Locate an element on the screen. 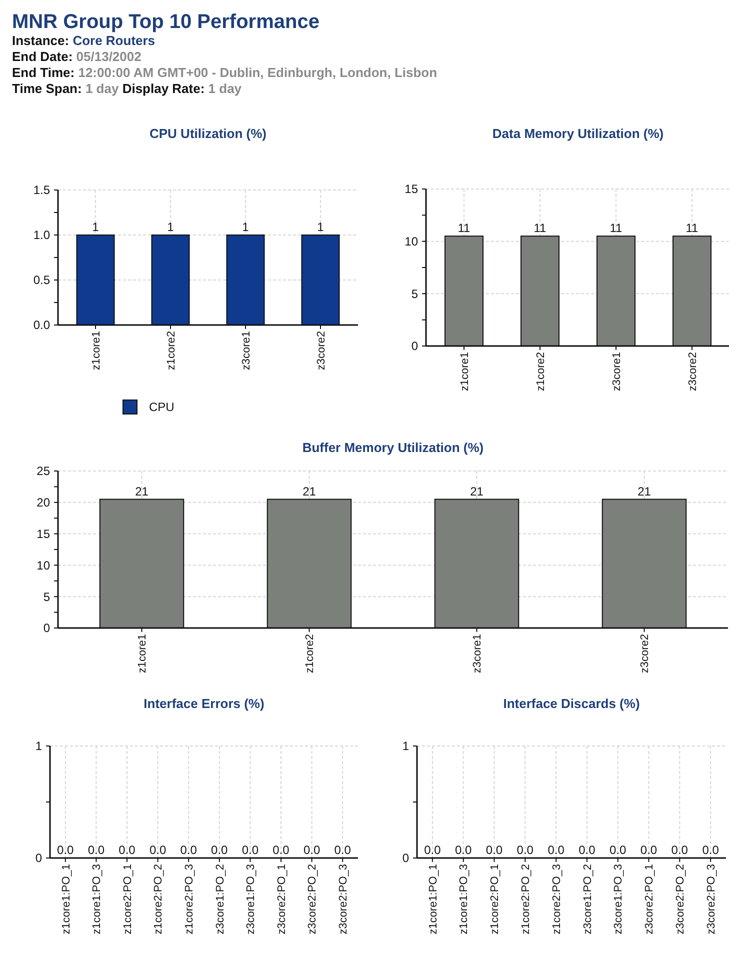  text: Instance: Core Routers is located at coordinates (84, 40).